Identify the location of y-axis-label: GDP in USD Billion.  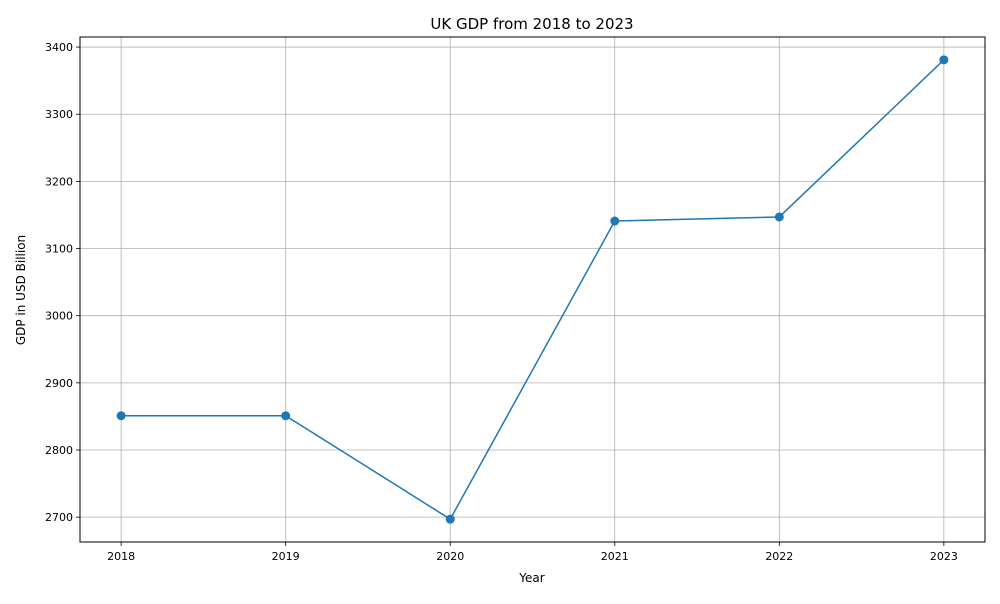
(21, 290).